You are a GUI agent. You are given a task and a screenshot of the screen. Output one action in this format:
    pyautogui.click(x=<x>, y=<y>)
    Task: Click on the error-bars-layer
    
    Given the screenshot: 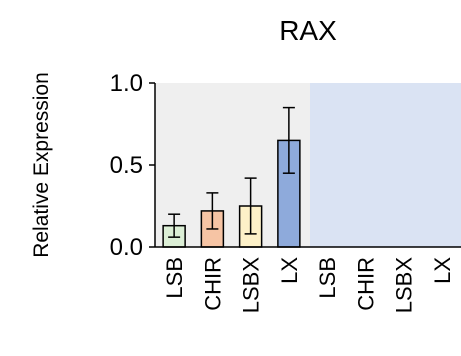 What is the action you would take?
    pyautogui.click(x=231, y=172)
    